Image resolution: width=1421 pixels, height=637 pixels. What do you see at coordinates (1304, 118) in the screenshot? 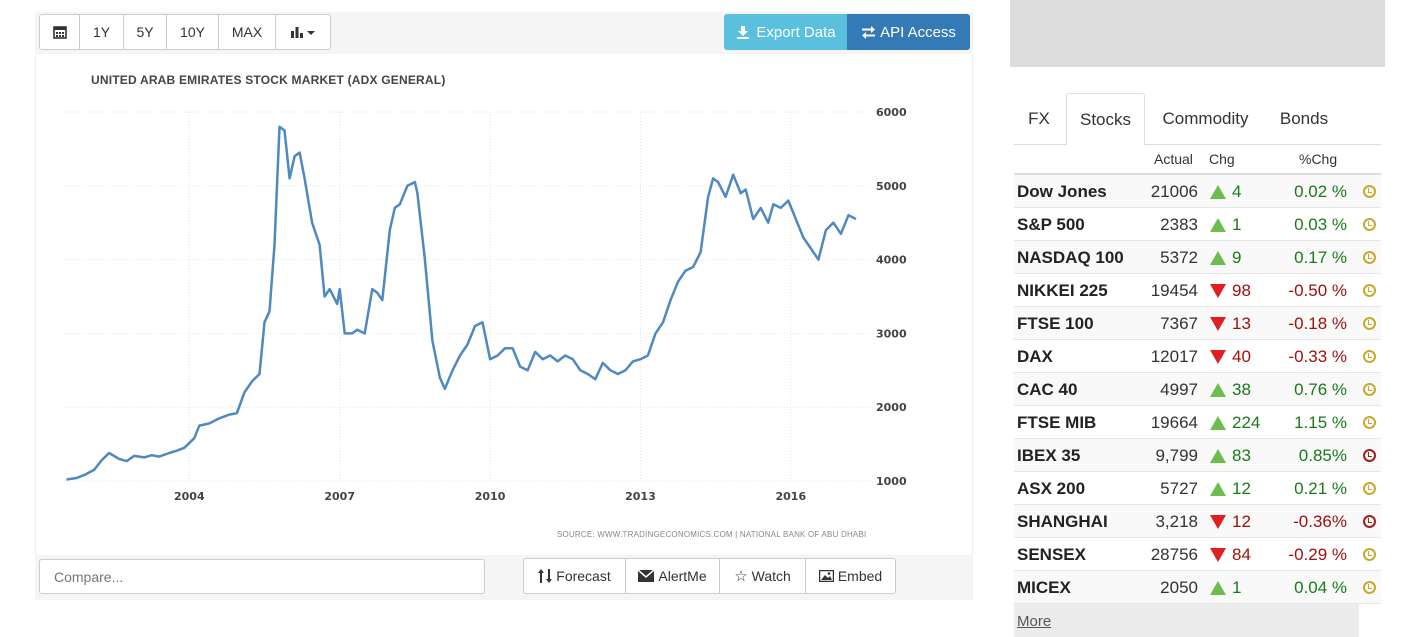
I see `tab-bonds: Bonds` at bounding box center [1304, 118].